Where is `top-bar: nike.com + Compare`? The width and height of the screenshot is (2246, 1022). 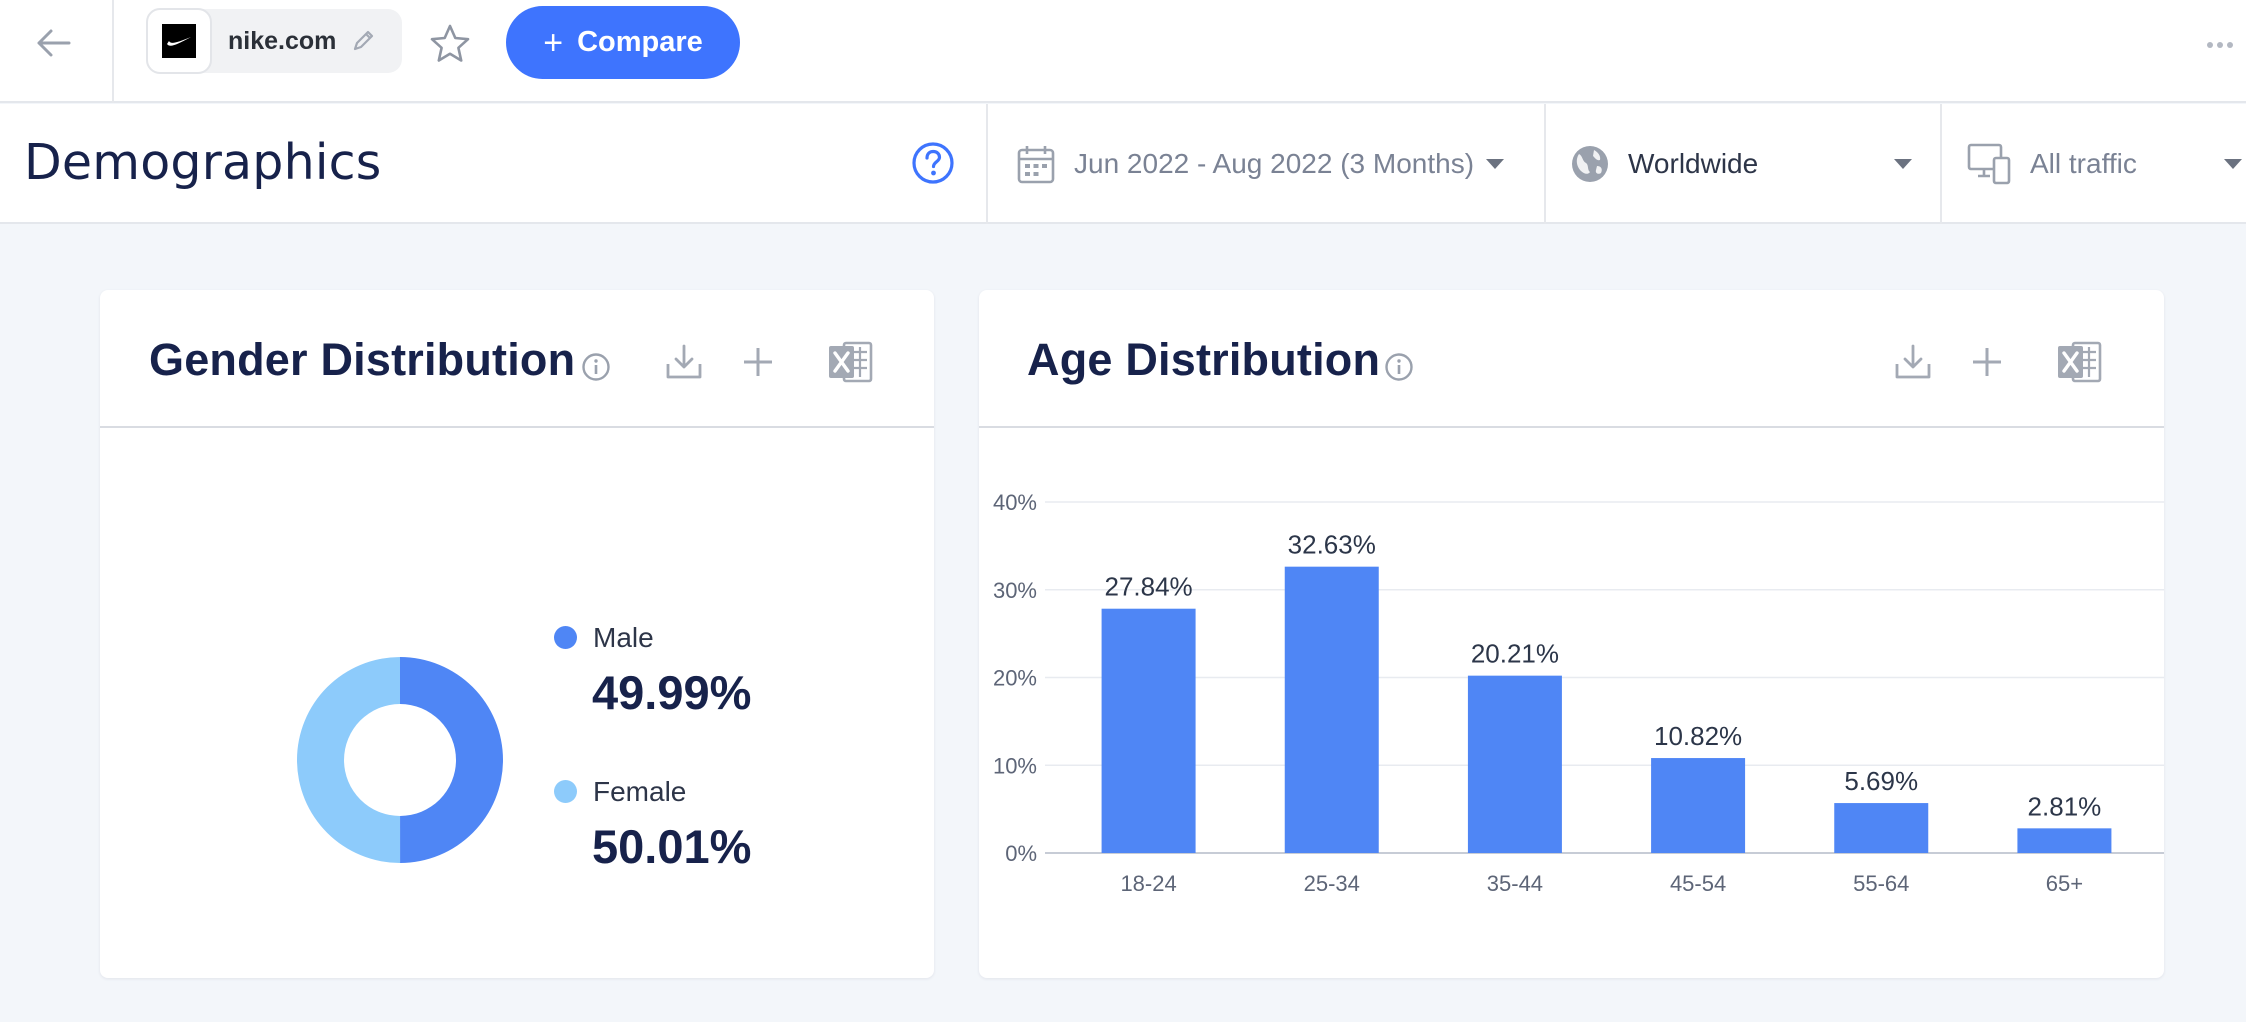
top-bar: nike.com + Compare is located at coordinates (1123, 51).